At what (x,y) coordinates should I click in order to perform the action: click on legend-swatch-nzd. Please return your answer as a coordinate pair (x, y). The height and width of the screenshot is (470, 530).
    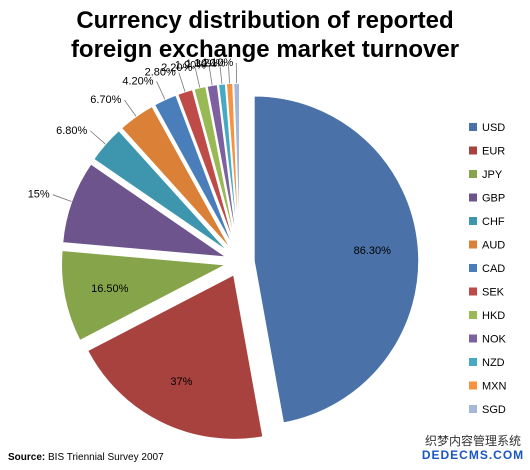
    Looking at the image, I should click on (473, 362).